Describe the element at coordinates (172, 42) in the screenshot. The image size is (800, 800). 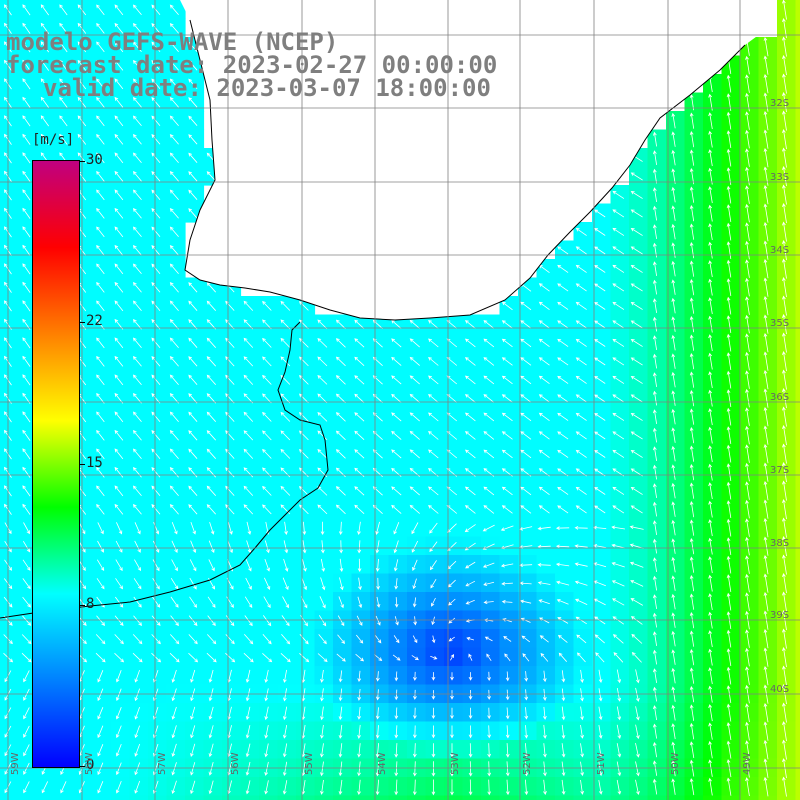
I see `model-title: modelo GEFS-WAVE (NCEP)` at that location.